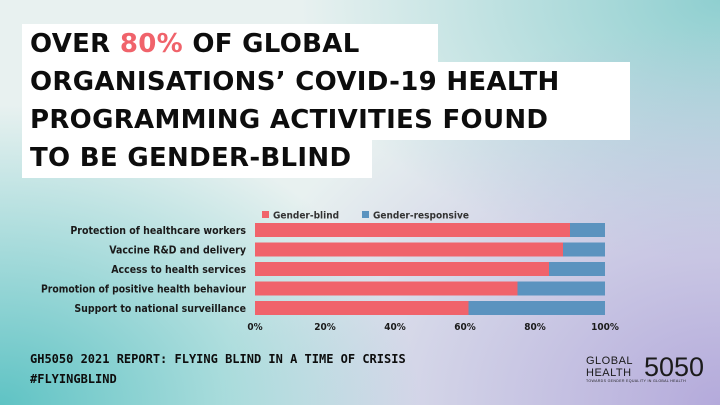 The height and width of the screenshot is (405, 720). I want to click on legend-label-1: Gender-responsive, so click(421, 216).